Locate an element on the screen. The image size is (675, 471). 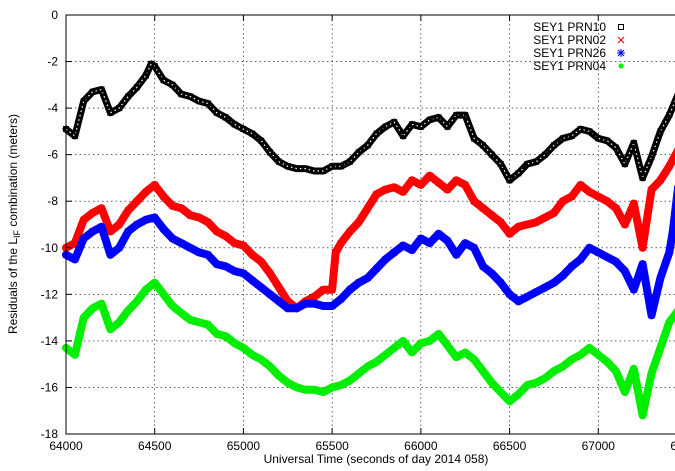
y-tick-label: -4 is located at coordinates (52, 108).